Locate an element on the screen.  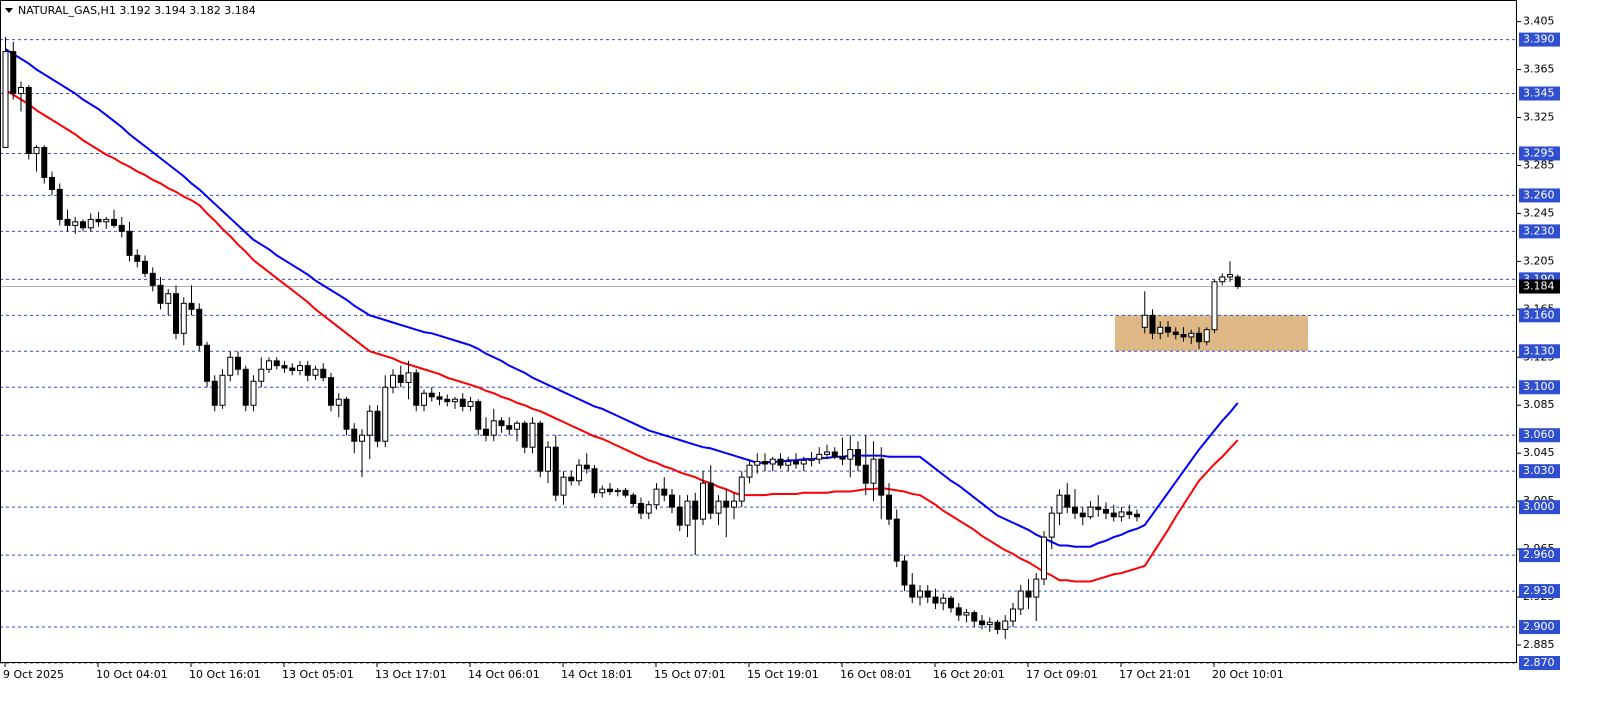
level-label: 3.060 is located at coordinates (1539, 434).